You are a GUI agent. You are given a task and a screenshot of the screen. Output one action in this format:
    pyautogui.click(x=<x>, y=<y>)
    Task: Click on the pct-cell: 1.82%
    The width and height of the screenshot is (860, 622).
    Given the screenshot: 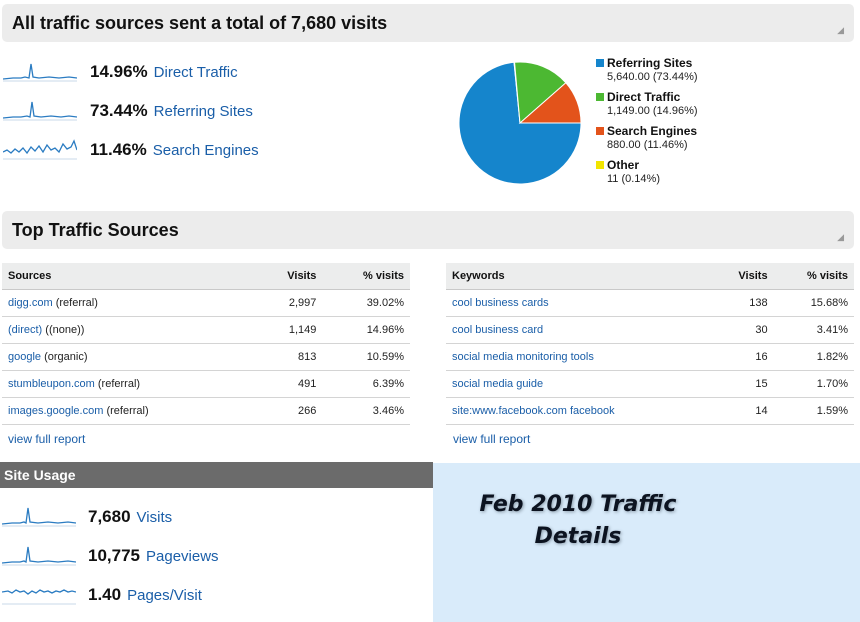 What is the action you would take?
    pyautogui.click(x=813, y=357)
    